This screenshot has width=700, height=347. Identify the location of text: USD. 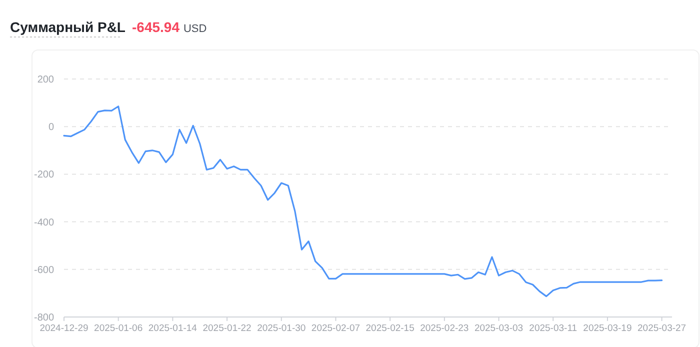
(195, 29).